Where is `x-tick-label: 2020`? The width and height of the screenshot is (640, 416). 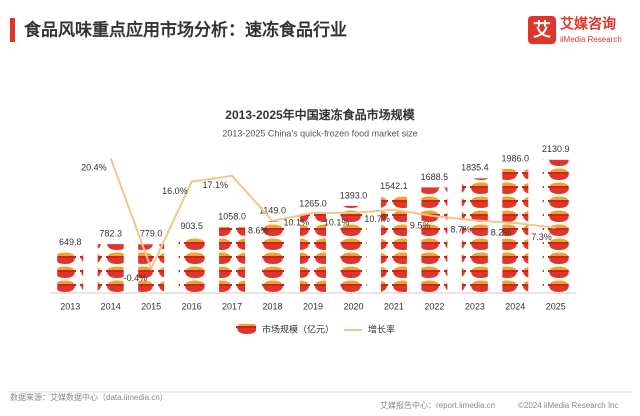
x-tick-label: 2020 is located at coordinates (353, 306).